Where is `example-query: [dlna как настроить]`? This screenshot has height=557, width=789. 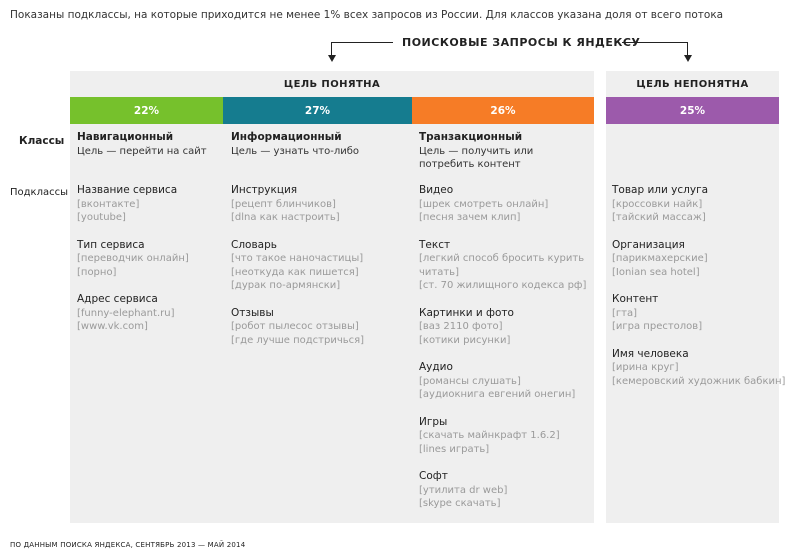
example-query: [dlna как настроить] is located at coordinates (285, 217).